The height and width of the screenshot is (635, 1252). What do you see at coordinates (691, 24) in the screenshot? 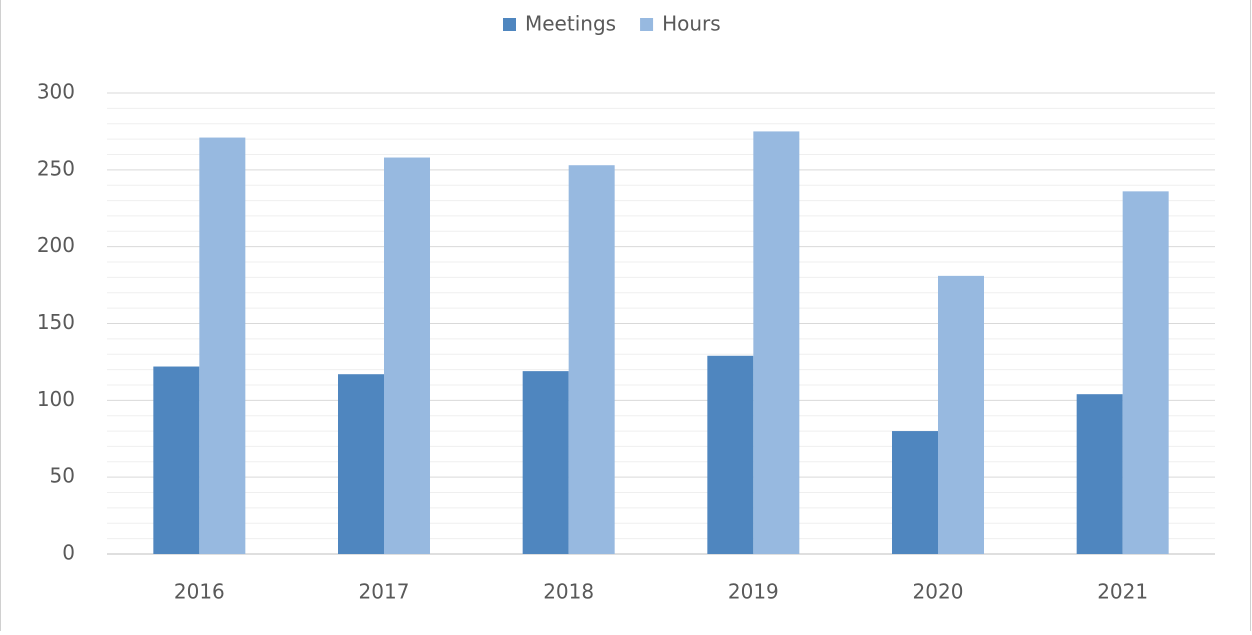
I see `legend-label: Hours` at bounding box center [691, 24].